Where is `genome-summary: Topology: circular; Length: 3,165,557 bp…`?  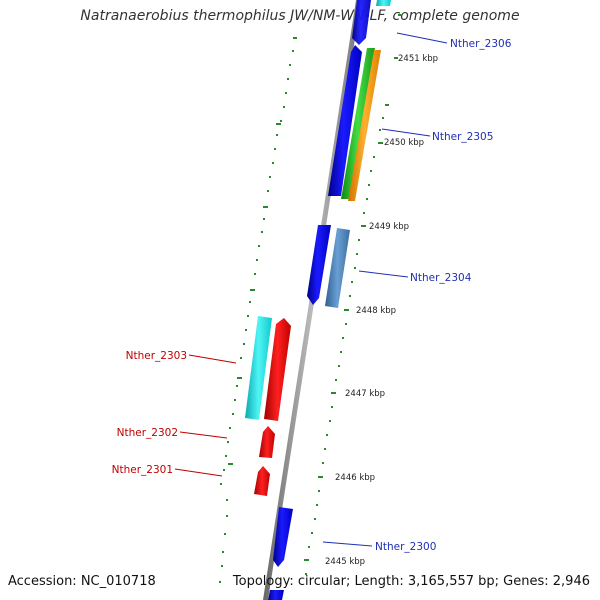
genome-summary: Topology: circular; Length: 3,165,557 bp… is located at coordinates (411, 581).